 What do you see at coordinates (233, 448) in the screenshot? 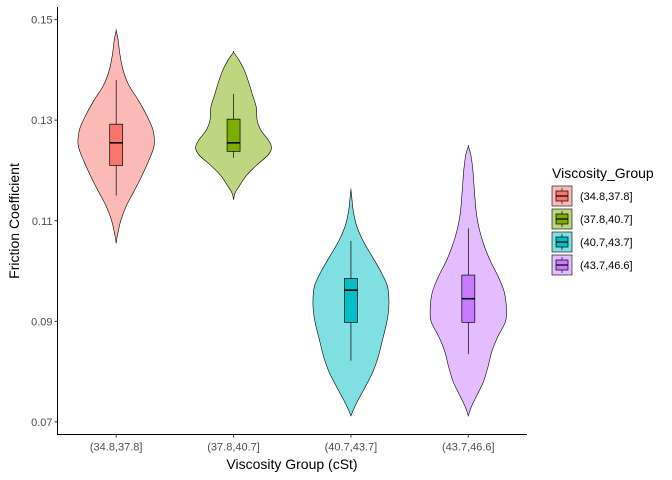
I see `x-tick-label: (37.8,40.7]` at bounding box center [233, 448].